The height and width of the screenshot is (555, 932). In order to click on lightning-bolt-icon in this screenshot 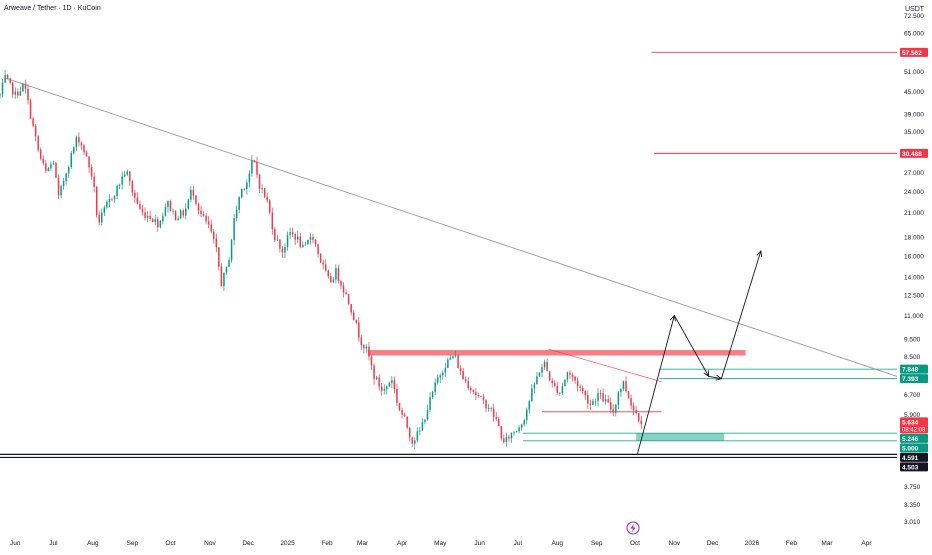, I will do `click(633, 528)`.